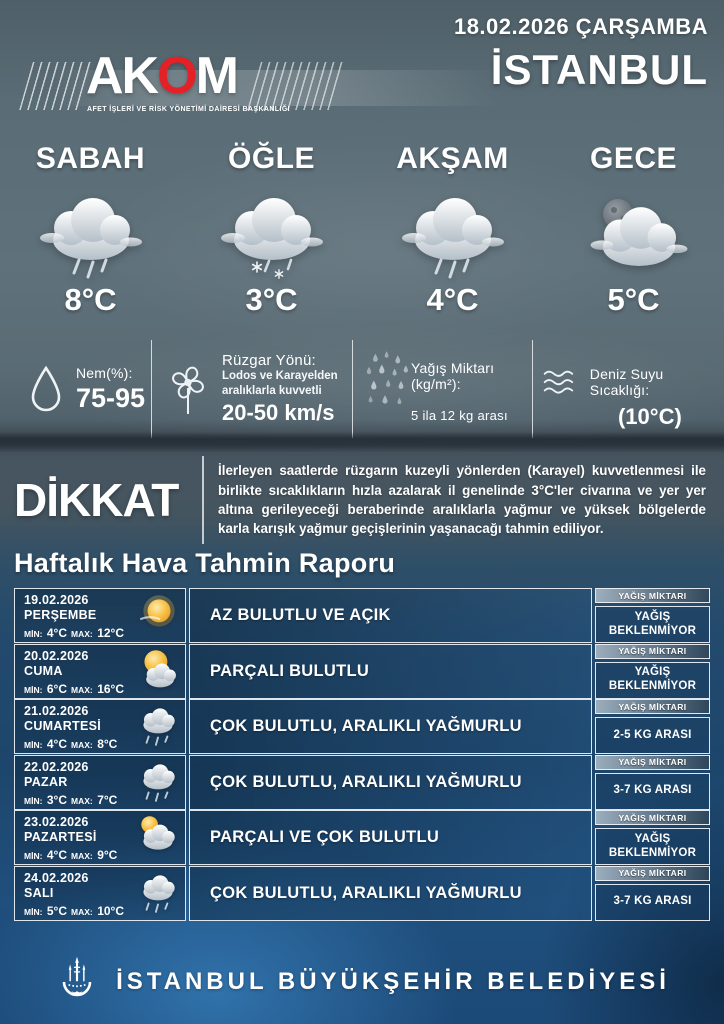 The image size is (724, 1024). I want to click on amount-cell: YAĞIŞ MİKTARI YAĞIŞ BEKLENMİYOR, so click(652, 837).